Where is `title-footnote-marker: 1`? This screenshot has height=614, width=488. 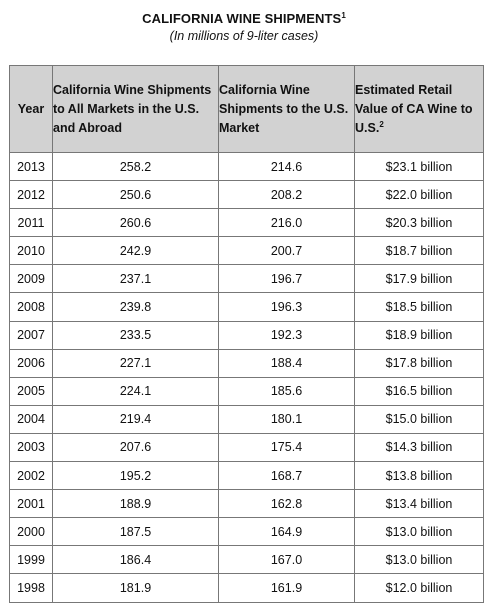
title-footnote-marker: 1 is located at coordinates (343, 15).